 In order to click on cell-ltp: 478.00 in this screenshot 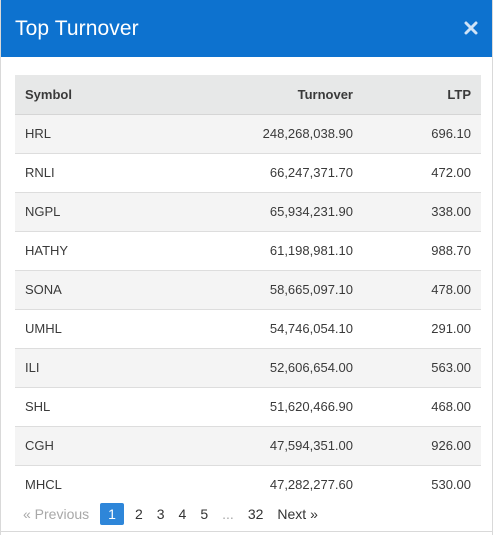, I will do `click(417, 290)`.